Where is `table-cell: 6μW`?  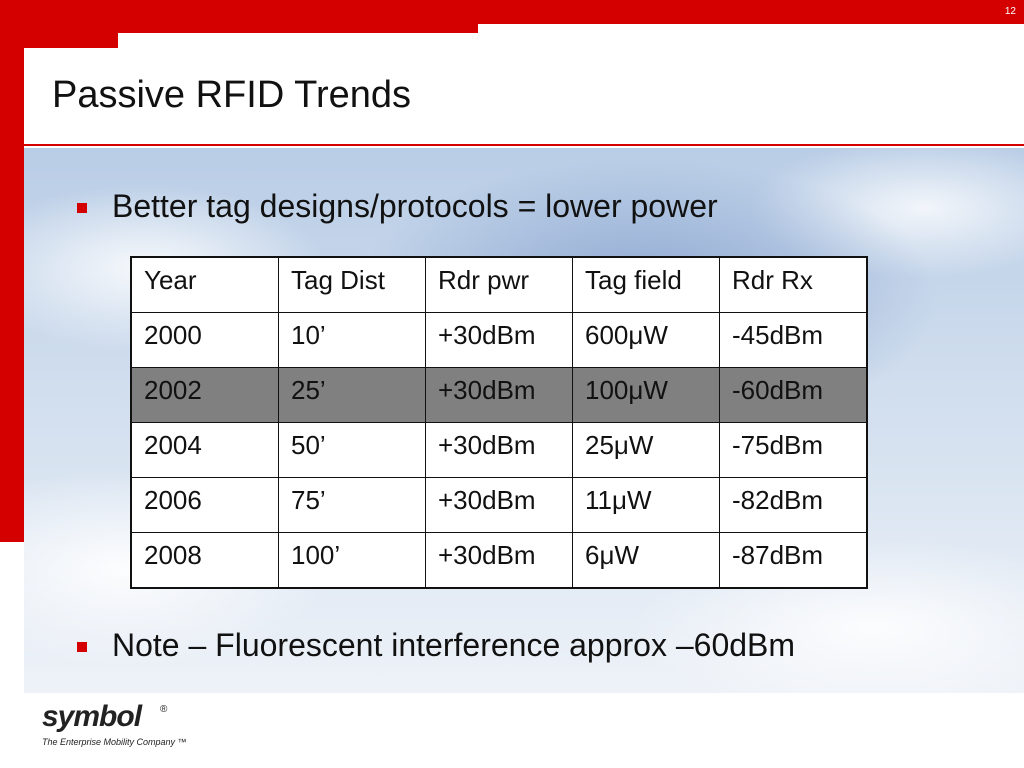
table-cell: 6μW is located at coordinates (646, 560).